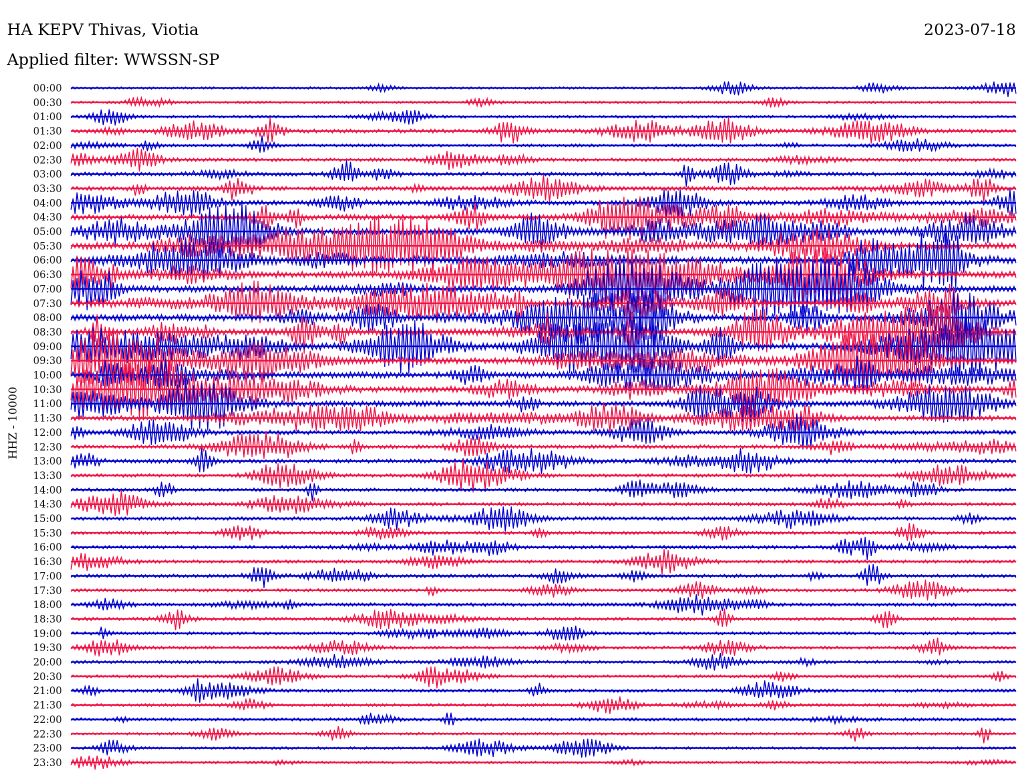 The image size is (1024, 780). Describe the element at coordinates (47, 619) in the screenshot. I see `time-tick-label: 18:30` at that location.